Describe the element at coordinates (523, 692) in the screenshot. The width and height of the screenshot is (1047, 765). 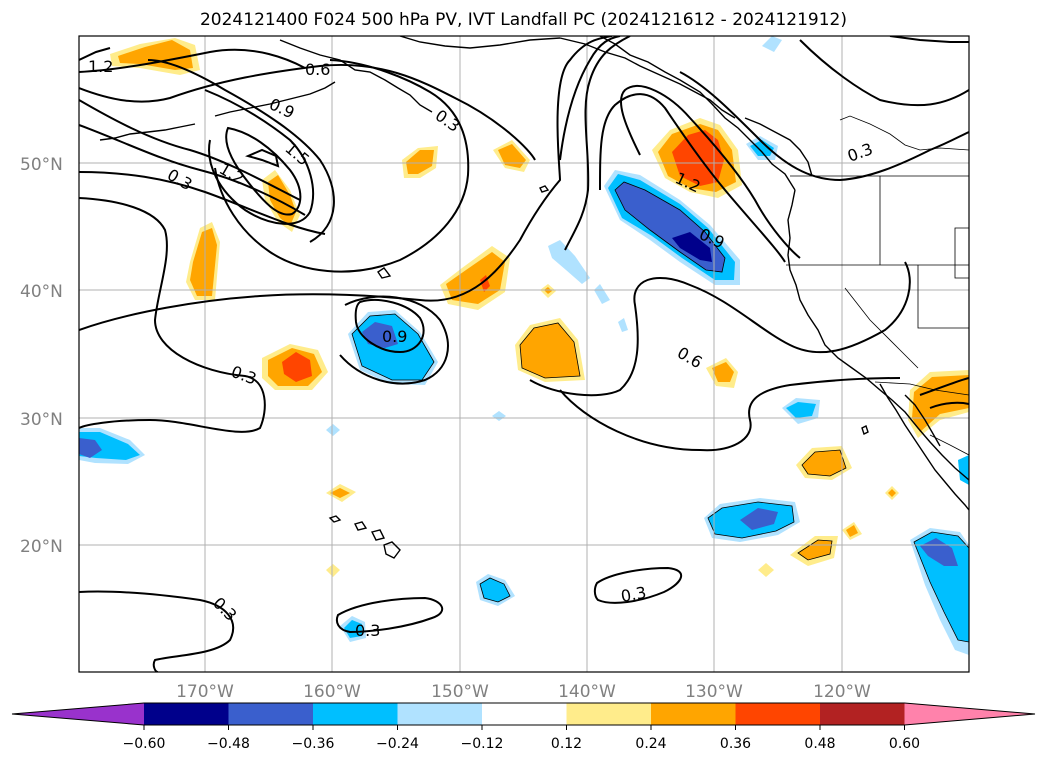
I see `lon-tick-labels: 170°W 160°W 150°W 140°W 130°W 120°W` at that location.